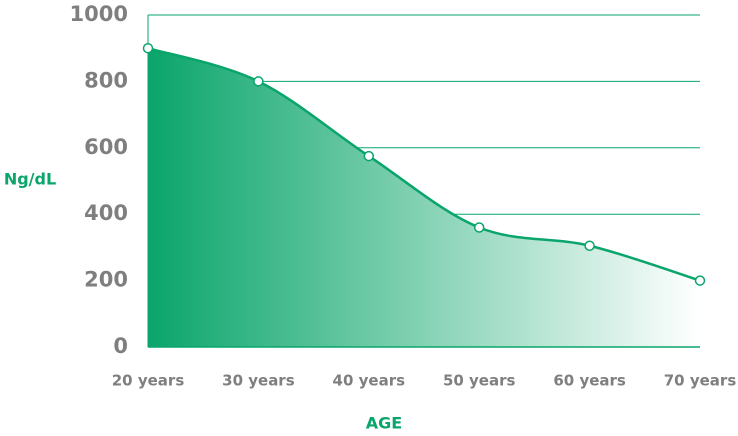  Describe the element at coordinates (99, 14) in the screenshot. I see `y-tick-label: 1000` at that location.